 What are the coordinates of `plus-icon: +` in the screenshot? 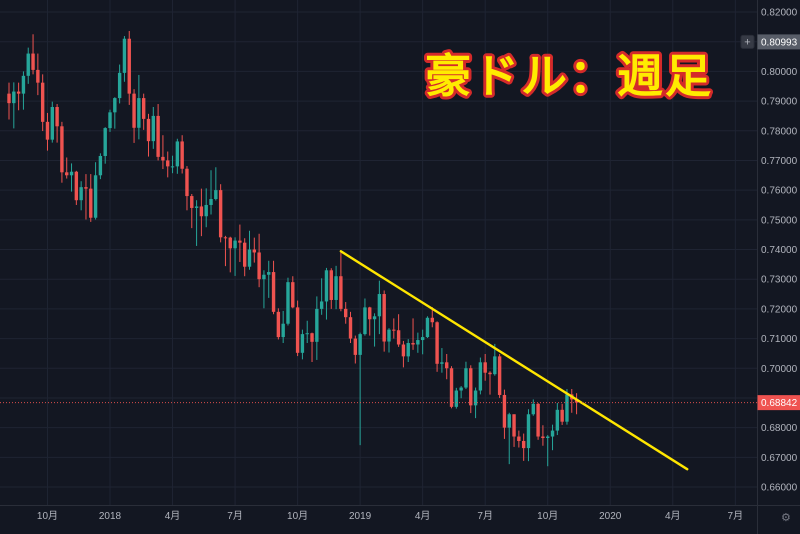 It's located at (747, 43).